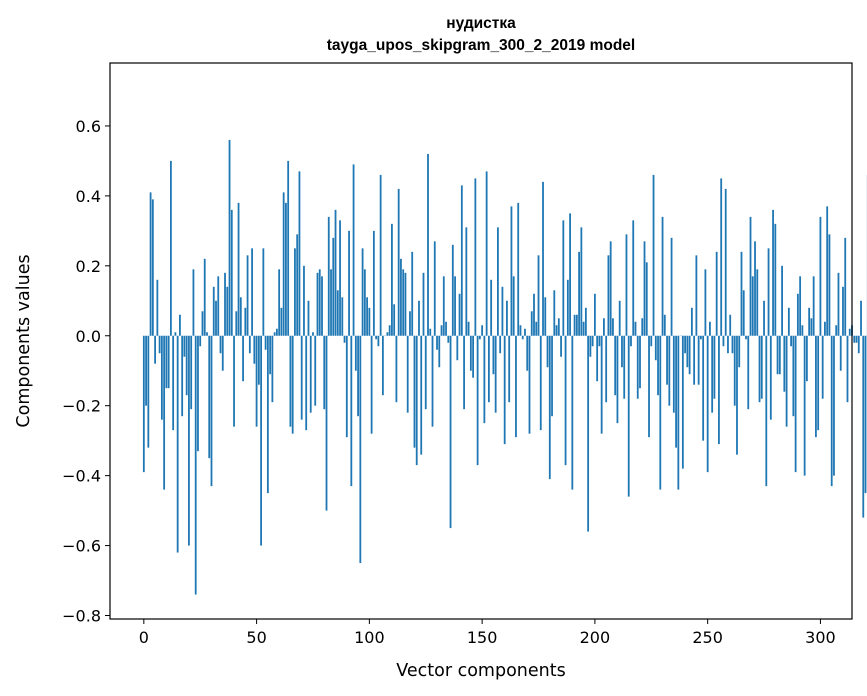 This screenshot has width=867, height=696. Describe the element at coordinates (480, 671) in the screenshot. I see `x-axis-label: Vector components` at that location.